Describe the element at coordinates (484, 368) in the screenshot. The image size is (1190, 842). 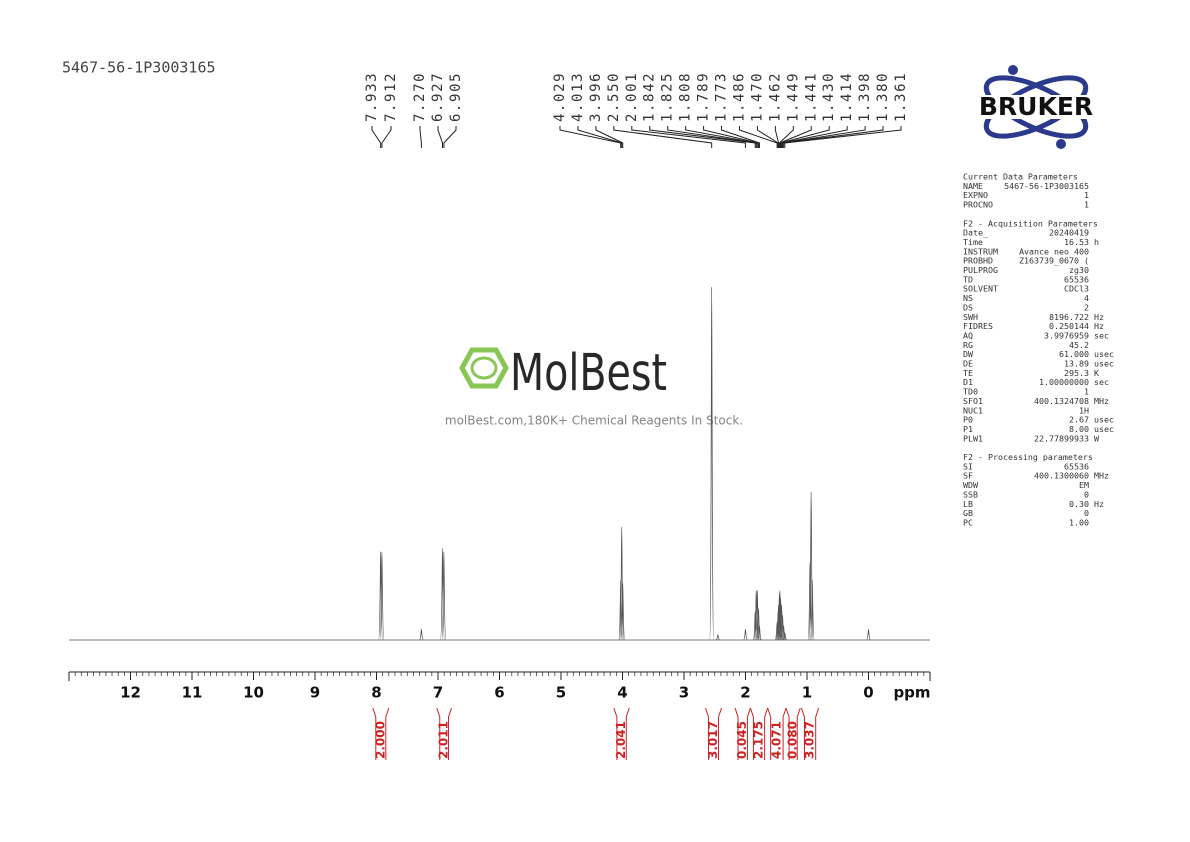
I see `hexagon-ring` at that location.